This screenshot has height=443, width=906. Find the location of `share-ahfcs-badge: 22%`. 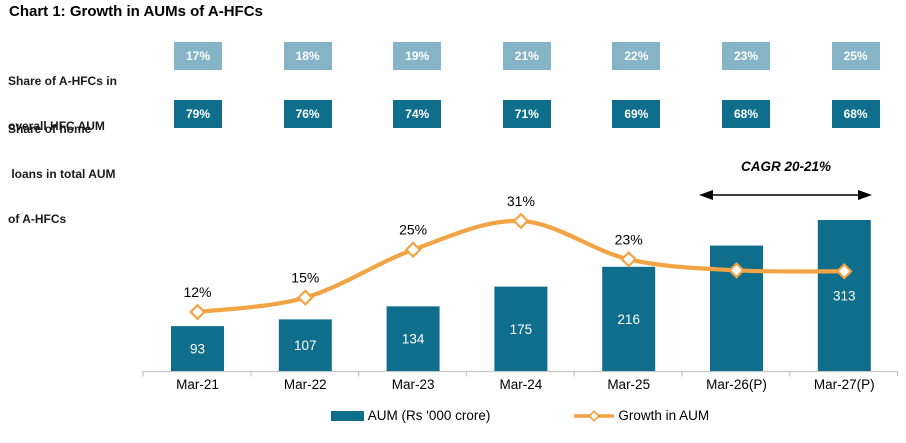

share-ahfcs-badge: 22% is located at coordinates (636, 56).